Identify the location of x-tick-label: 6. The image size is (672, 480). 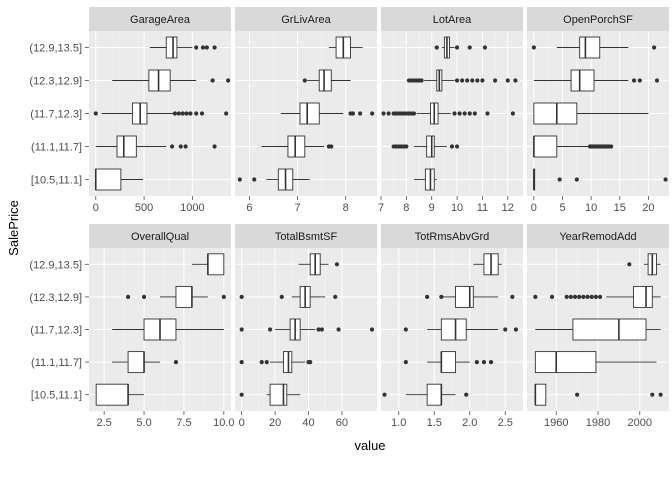
(249, 208).